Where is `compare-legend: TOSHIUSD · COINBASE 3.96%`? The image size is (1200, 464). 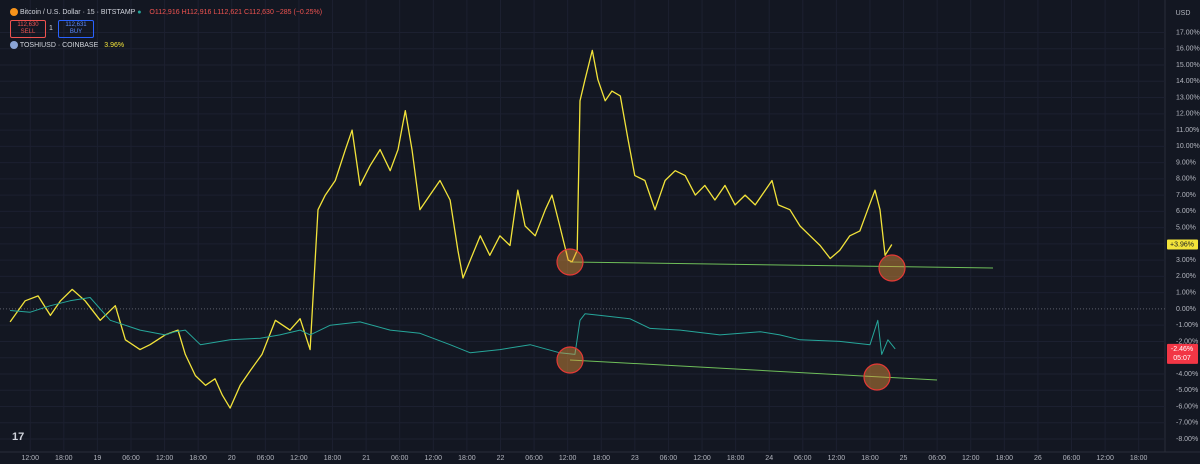 compare-legend: TOSHIUSD · COINBASE 3.96% is located at coordinates (67, 45).